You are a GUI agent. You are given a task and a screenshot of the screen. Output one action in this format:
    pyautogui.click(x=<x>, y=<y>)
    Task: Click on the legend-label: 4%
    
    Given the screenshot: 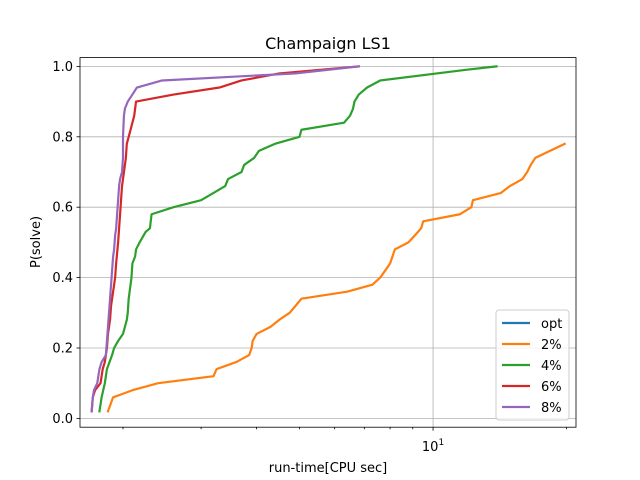 What is the action you would take?
    pyautogui.click(x=551, y=366)
    